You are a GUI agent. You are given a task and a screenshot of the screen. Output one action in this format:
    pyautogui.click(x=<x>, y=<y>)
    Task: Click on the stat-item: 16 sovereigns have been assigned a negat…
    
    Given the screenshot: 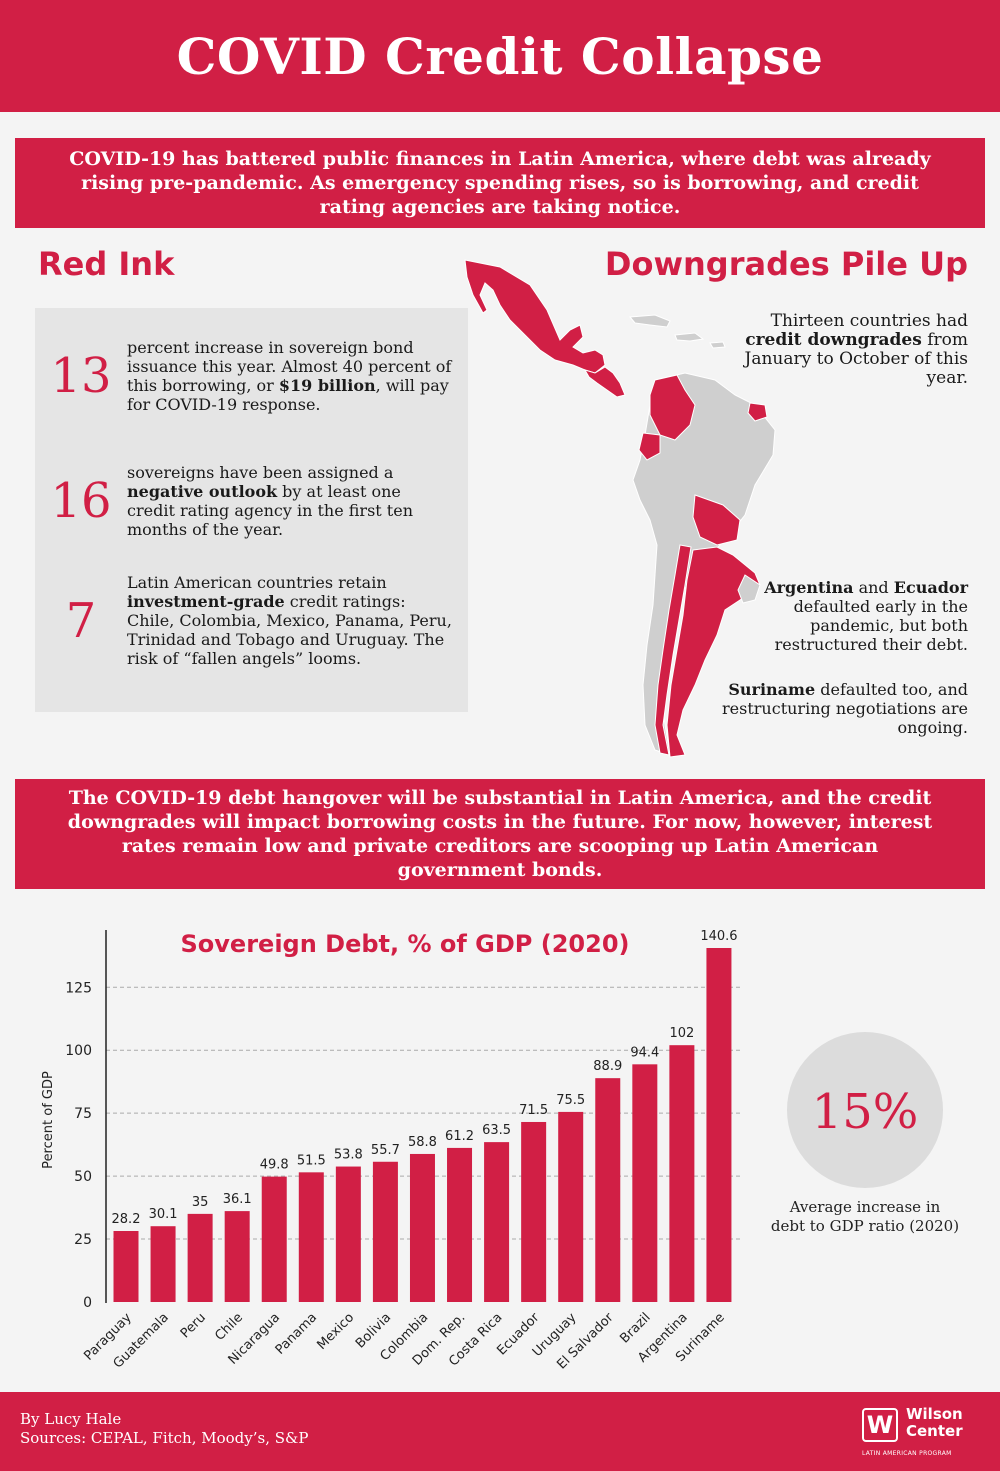 What is the action you would take?
    pyautogui.click(x=251, y=501)
    